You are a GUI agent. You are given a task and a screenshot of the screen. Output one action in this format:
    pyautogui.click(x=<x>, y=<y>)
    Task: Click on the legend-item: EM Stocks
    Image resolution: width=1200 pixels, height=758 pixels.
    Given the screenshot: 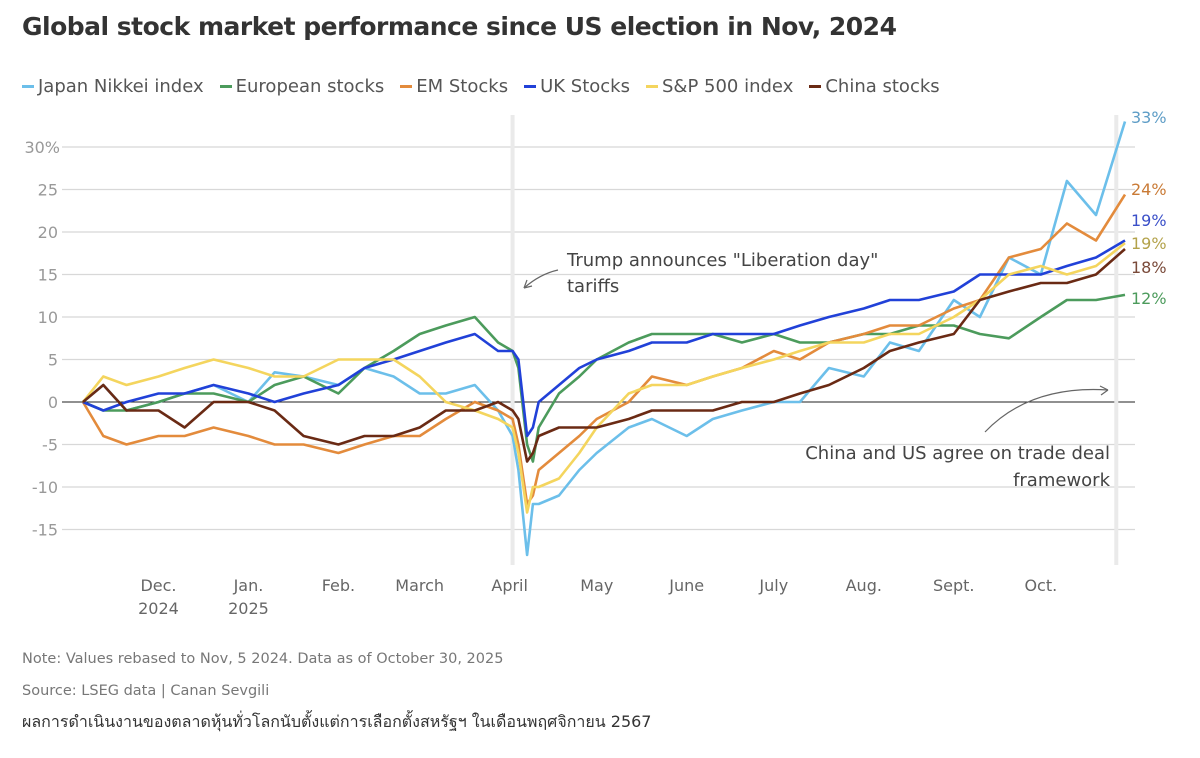 What is the action you would take?
    pyautogui.click(x=454, y=86)
    